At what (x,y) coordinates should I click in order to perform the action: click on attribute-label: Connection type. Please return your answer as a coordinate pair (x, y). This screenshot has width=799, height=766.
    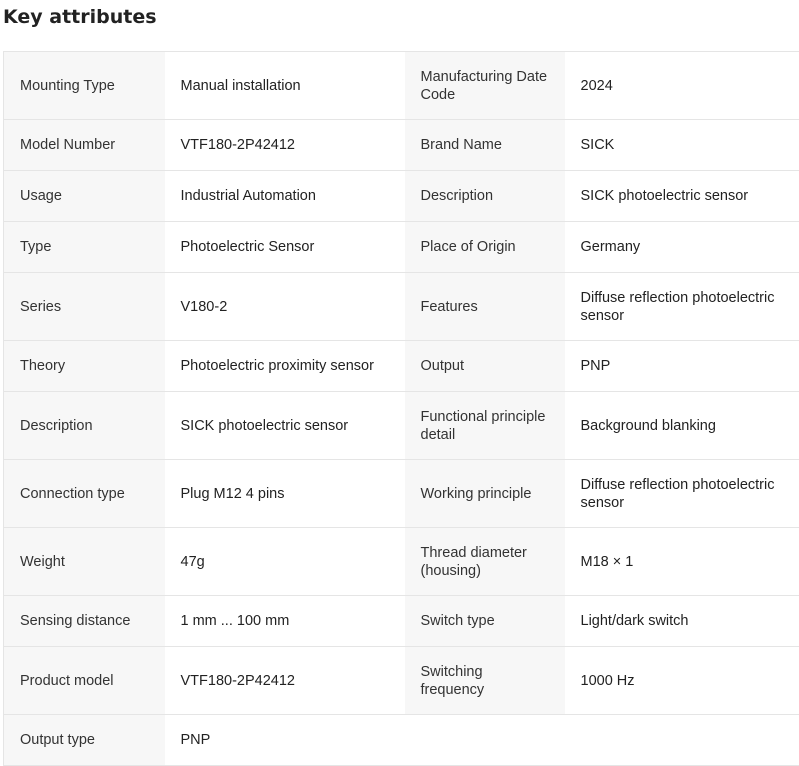
    Looking at the image, I should click on (84, 494).